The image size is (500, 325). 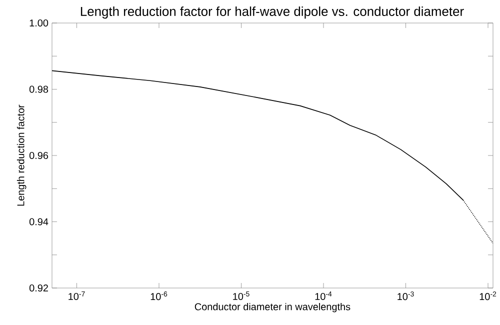 What do you see at coordinates (38, 156) in the screenshot?
I see `y-tick-label: 0.96` at bounding box center [38, 156].